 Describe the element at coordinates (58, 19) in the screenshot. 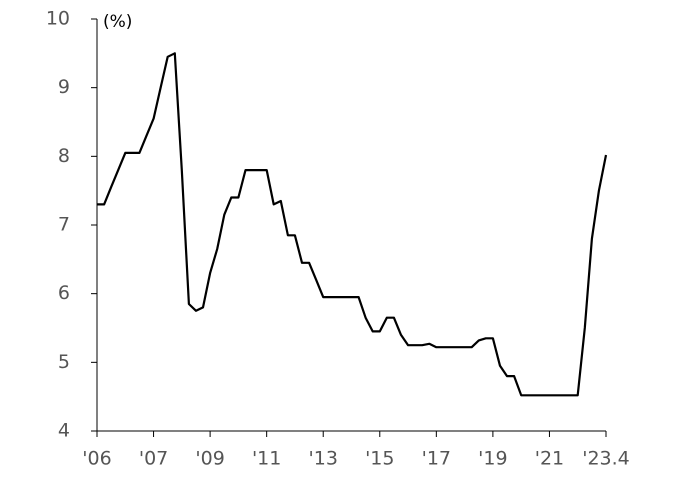

I see `y-tick-label: 10` at that location.